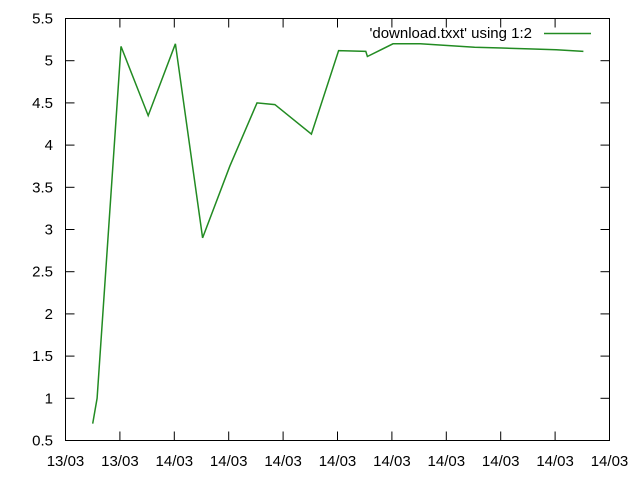  Describe the element at coordinates (42, 187) in the screenshot. I see `y-tick-label: 3.5` at that location.